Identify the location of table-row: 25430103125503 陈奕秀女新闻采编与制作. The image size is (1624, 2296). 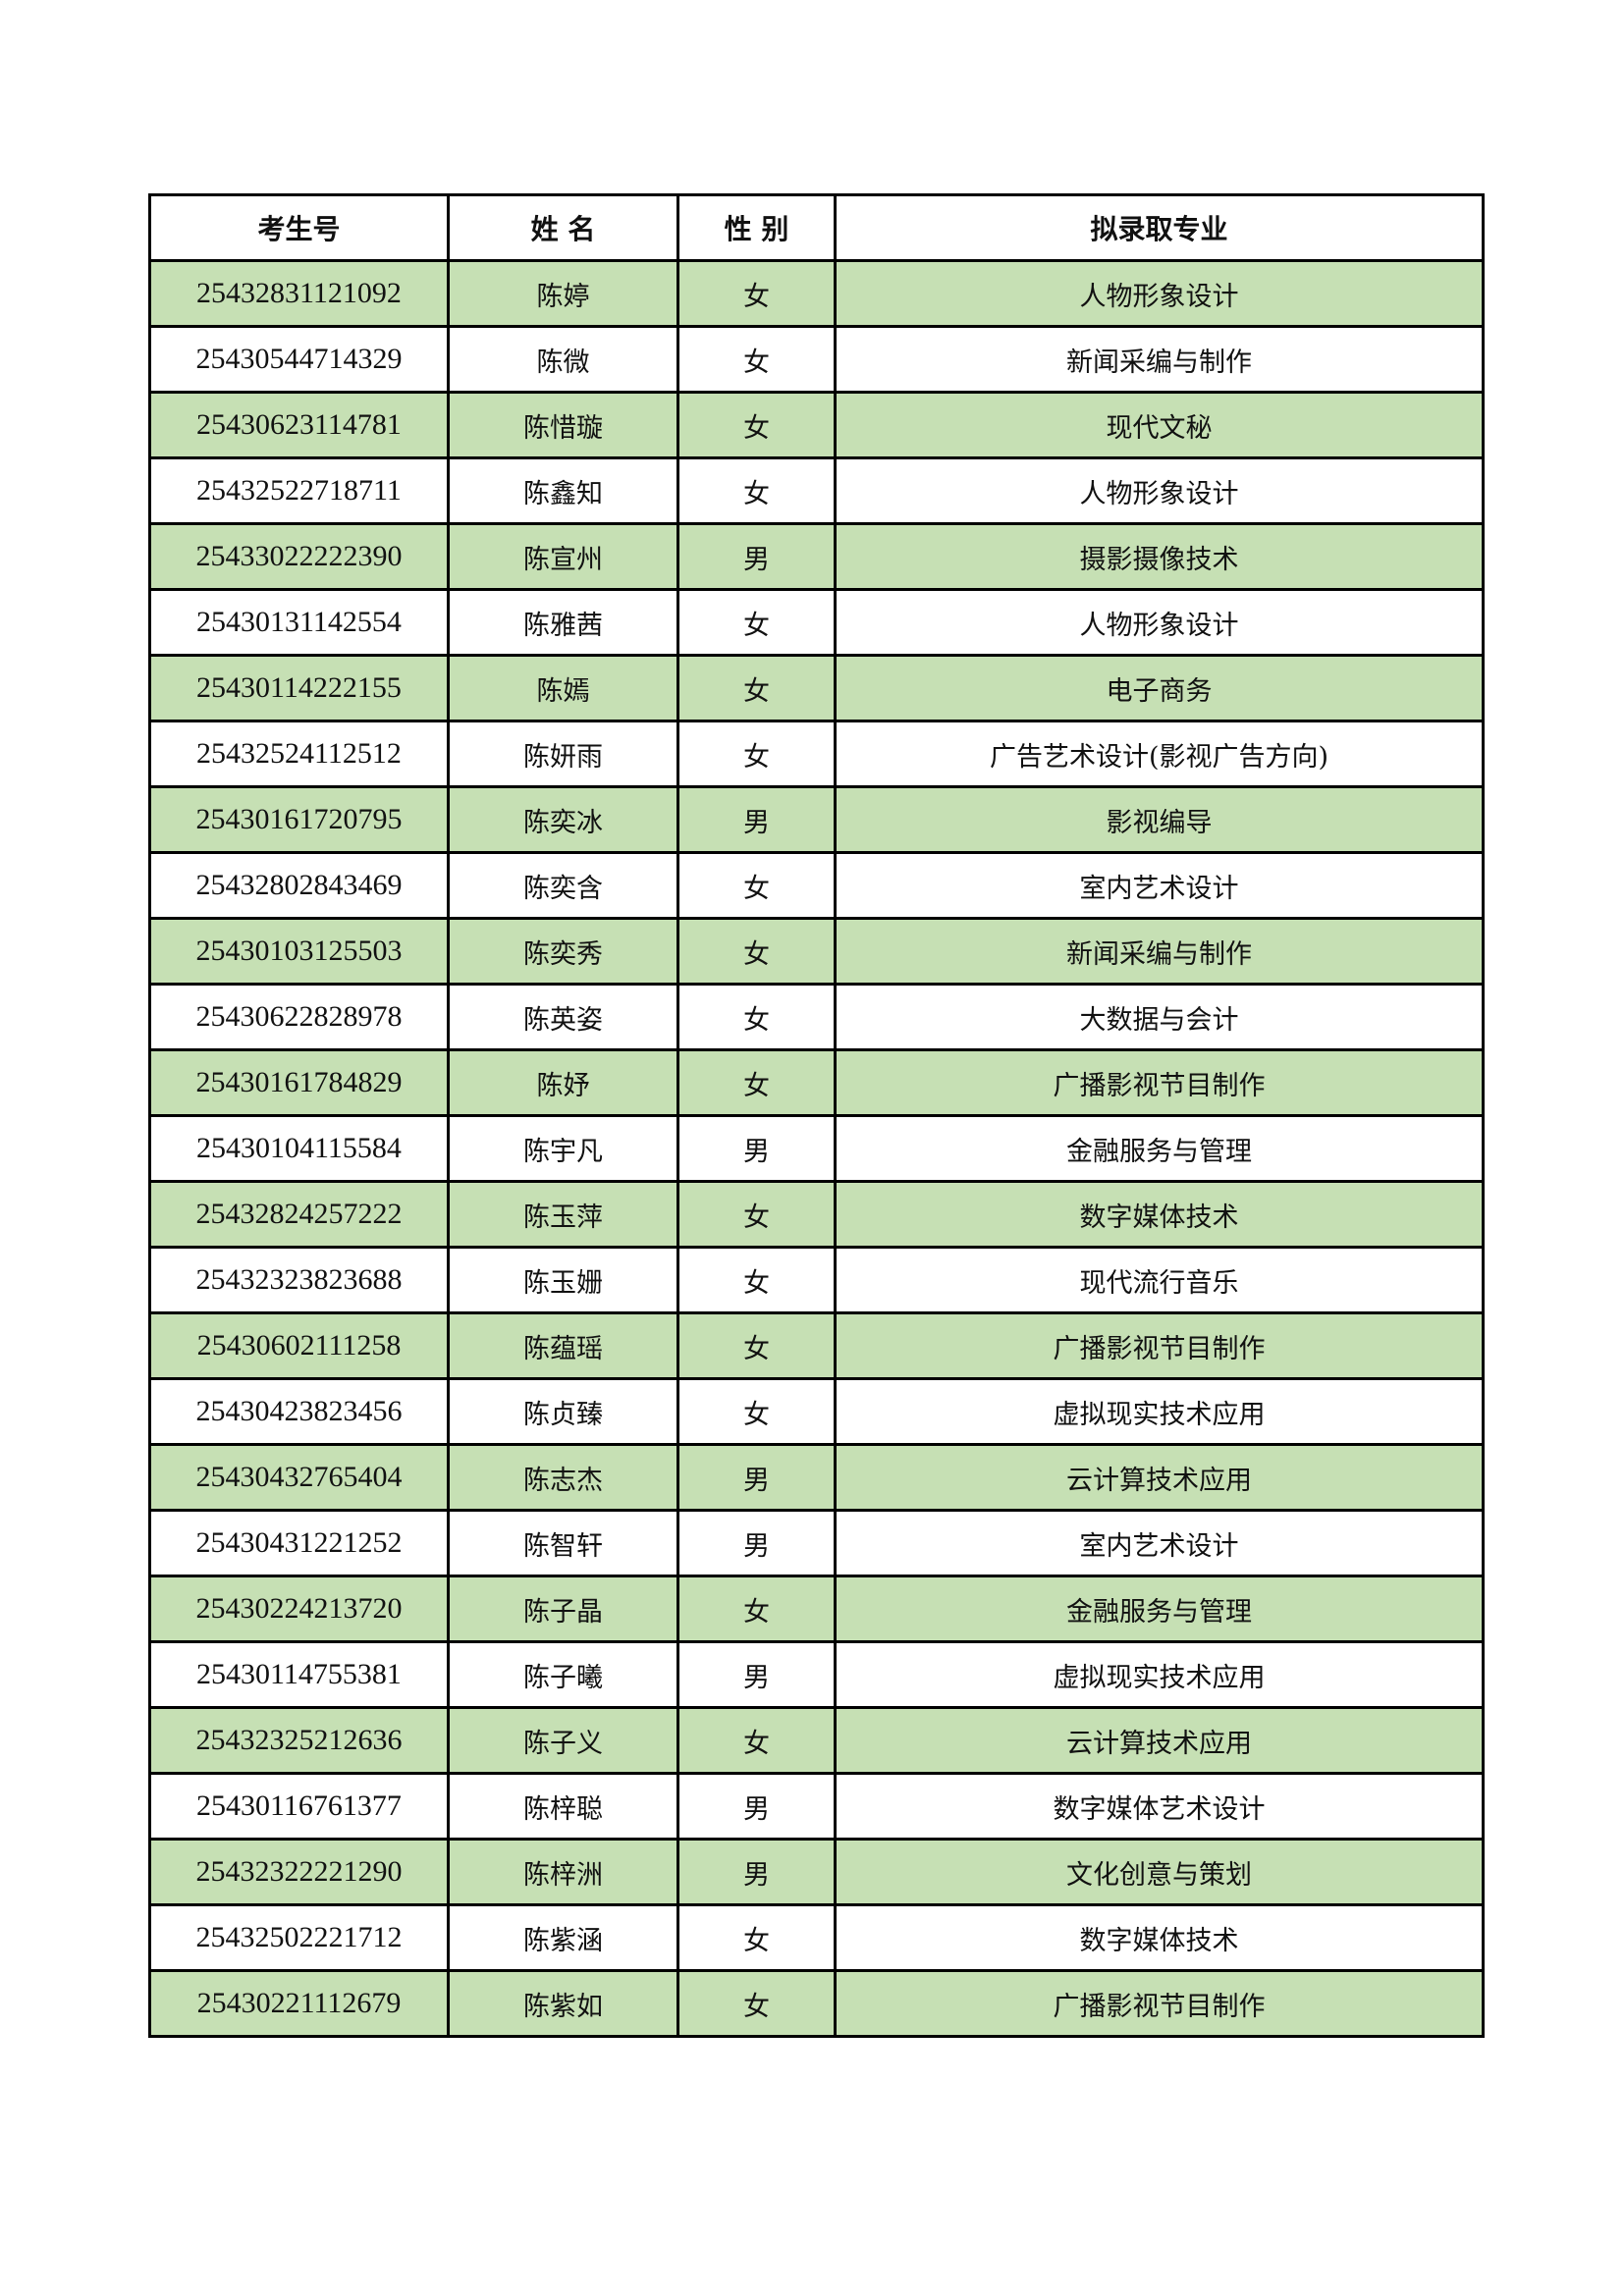
(816, 951).